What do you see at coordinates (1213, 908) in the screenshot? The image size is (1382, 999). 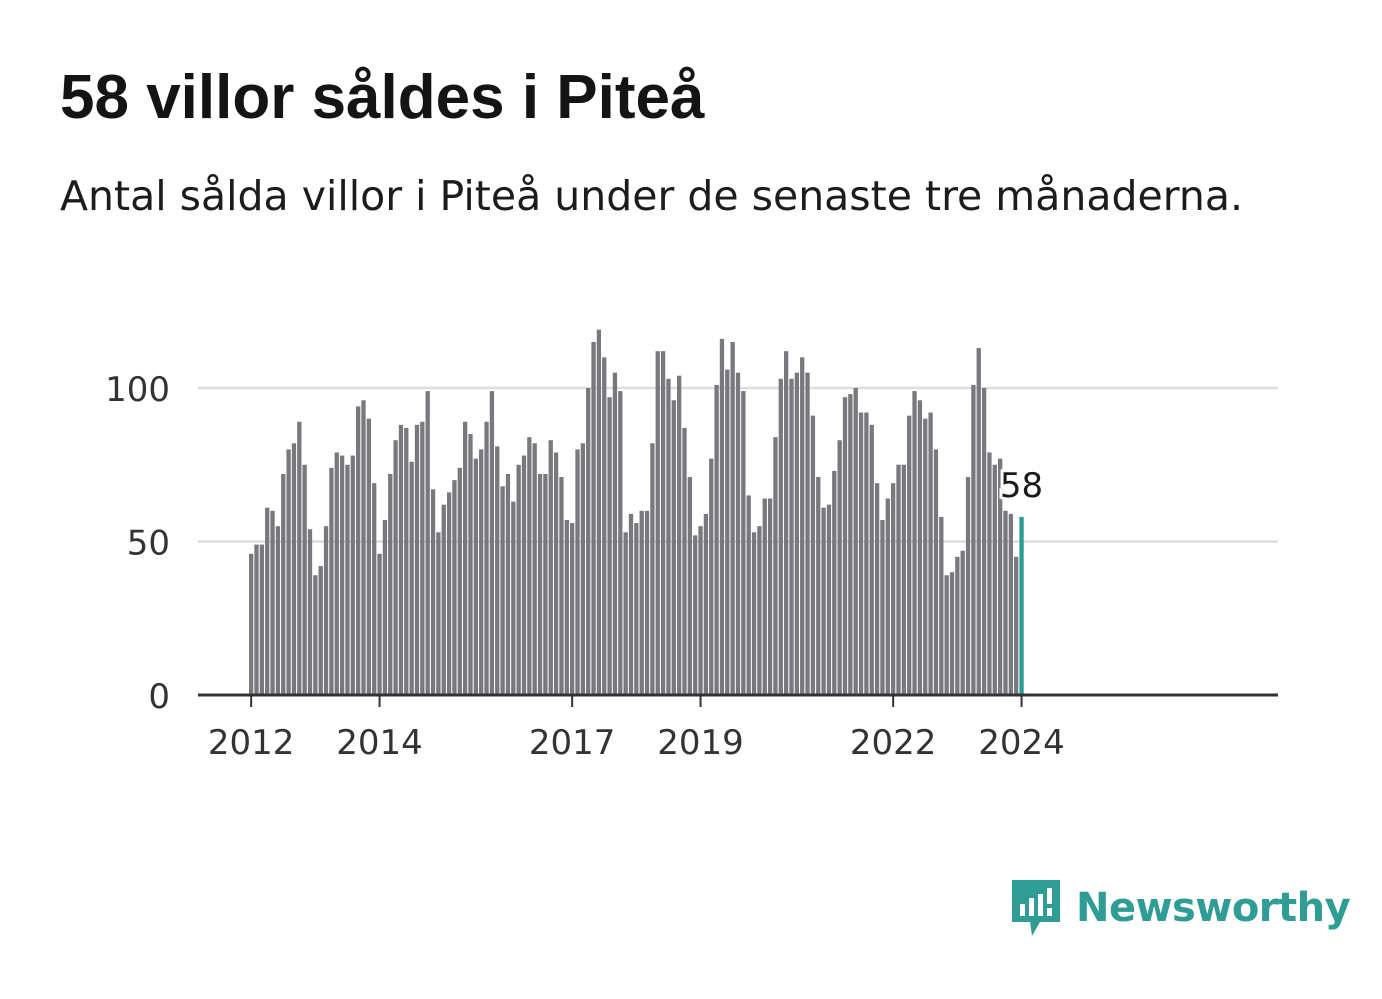 I see `brand-name: Newsworthy` at bounding box center [1213, 908].